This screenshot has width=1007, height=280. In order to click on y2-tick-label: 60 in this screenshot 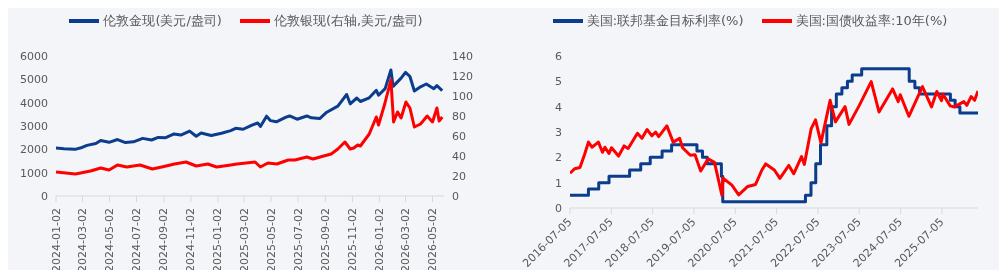, I will do `click(459, 136)`.